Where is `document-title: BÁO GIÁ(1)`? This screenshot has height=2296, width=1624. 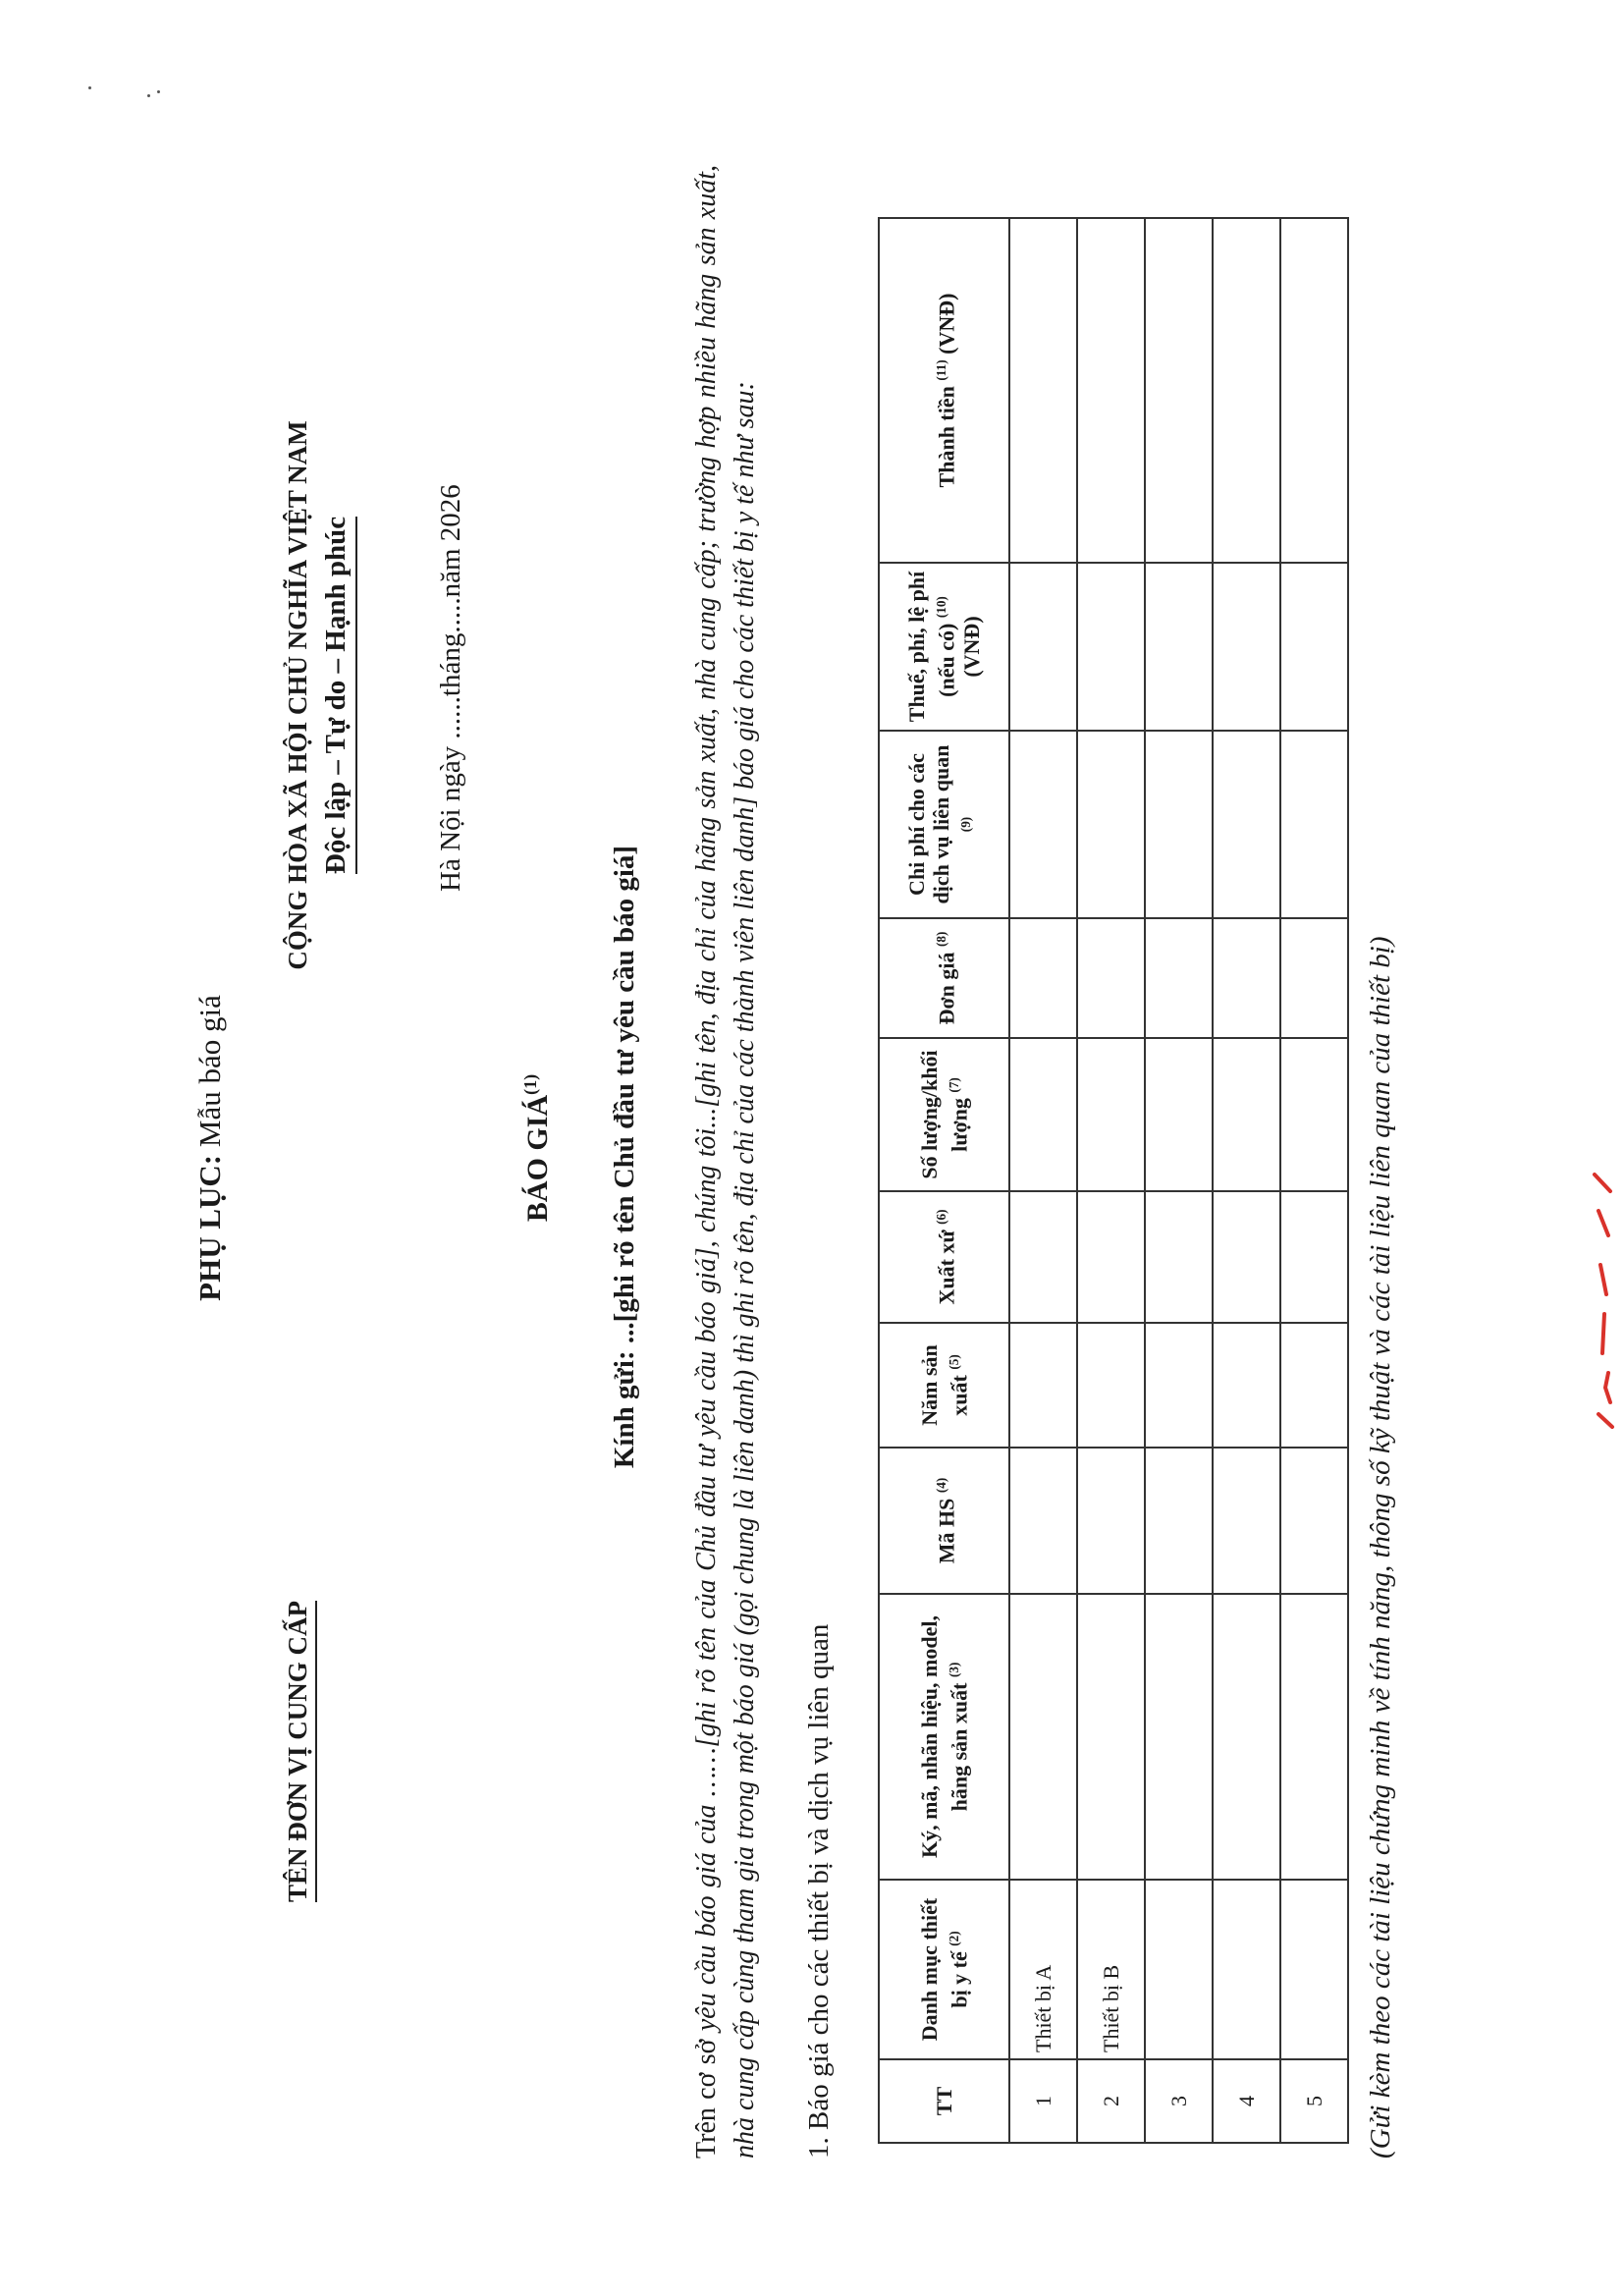 document-title: BÁO GIÁ(1) is located at coordinates (537, 1148).